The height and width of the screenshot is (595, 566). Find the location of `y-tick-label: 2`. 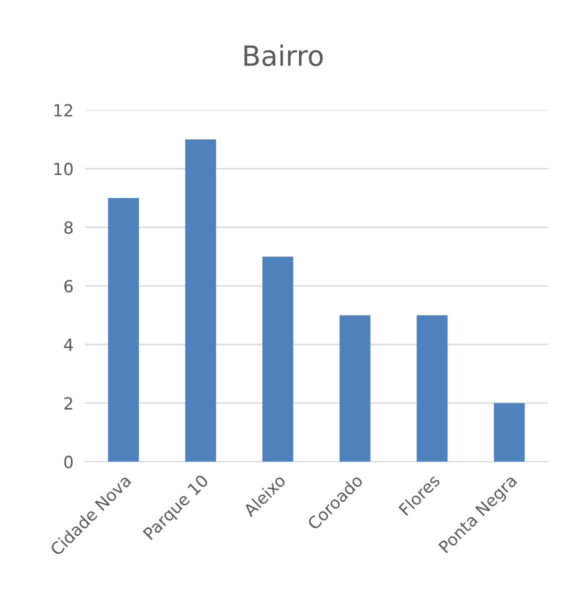

y-tick-label: 2 is located at coordinates (68, 403).